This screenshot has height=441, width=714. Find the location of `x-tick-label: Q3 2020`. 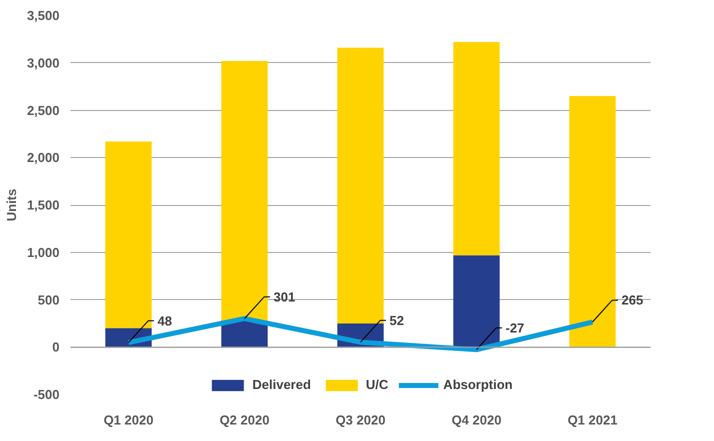

x-tick-label: Q3 2020 is located at coordinates (361, 420).